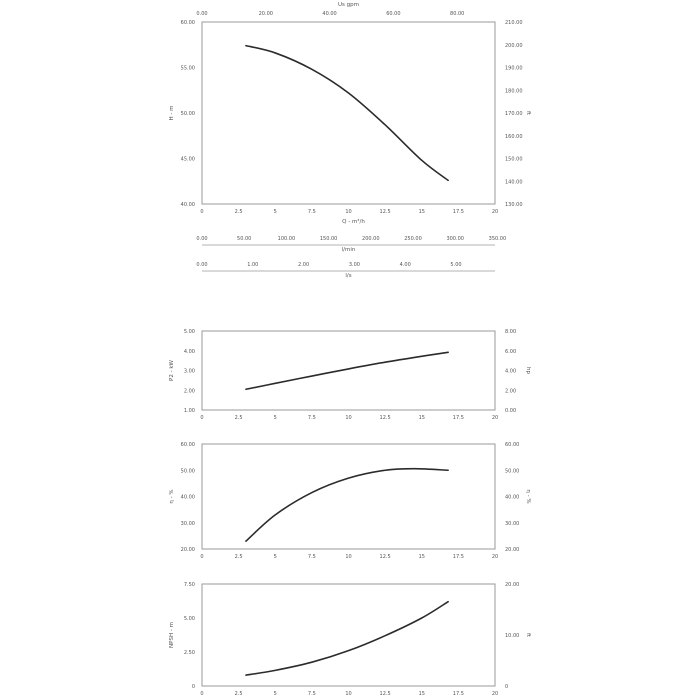 This screenshot has height=700, width=700. Describe the element at coordinates (510, 352) in the screenshot. I see `y2-tick-label: 6.00` at that location.